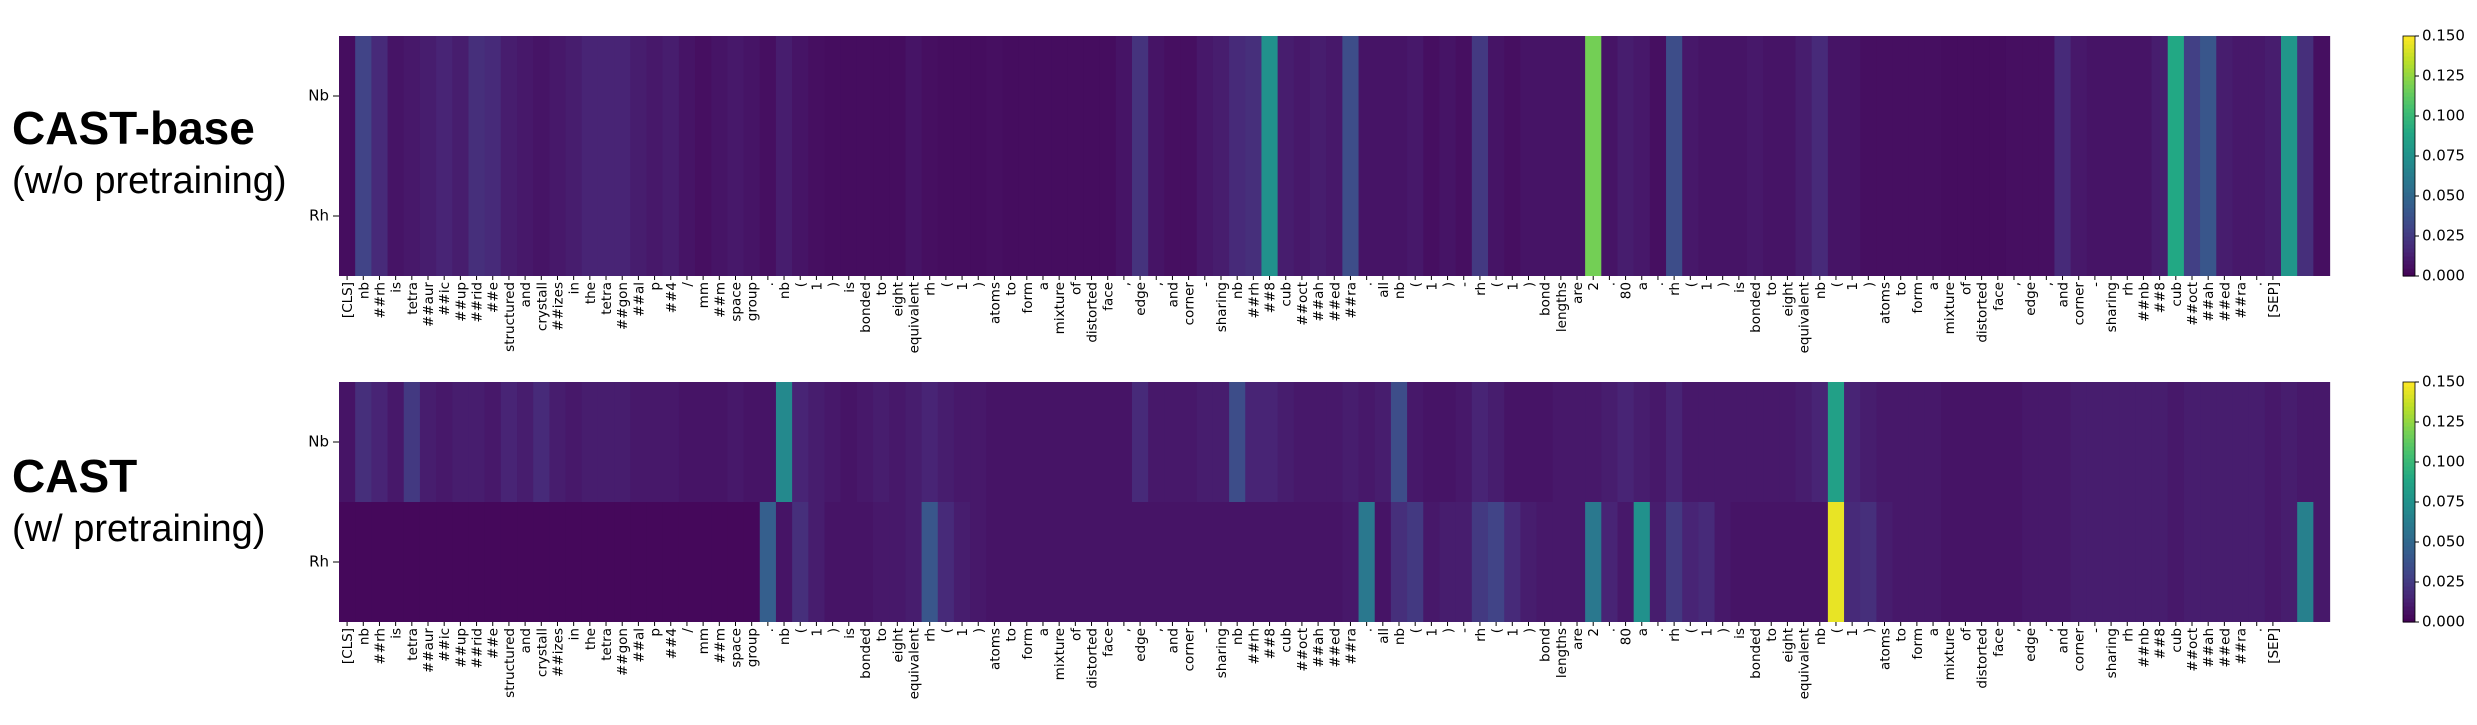 The image size is (2477, 725). What do you see at coordinates (1335, 648) in the screenshot?
I see `x-tick-label: ##ed` at bounding box center [1335, 648].